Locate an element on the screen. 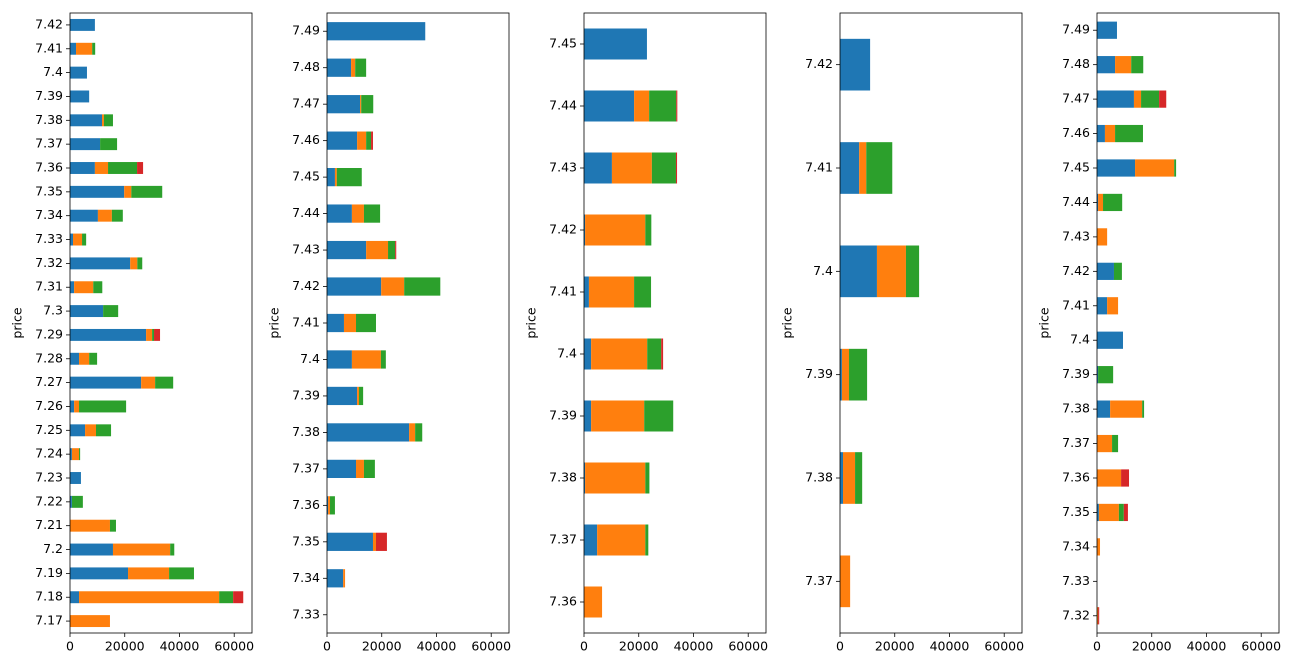 Image resolution: width=1294 pixels, height=670 pixels. y-tick-label: 7.37 is located at coordinates (819, 580).